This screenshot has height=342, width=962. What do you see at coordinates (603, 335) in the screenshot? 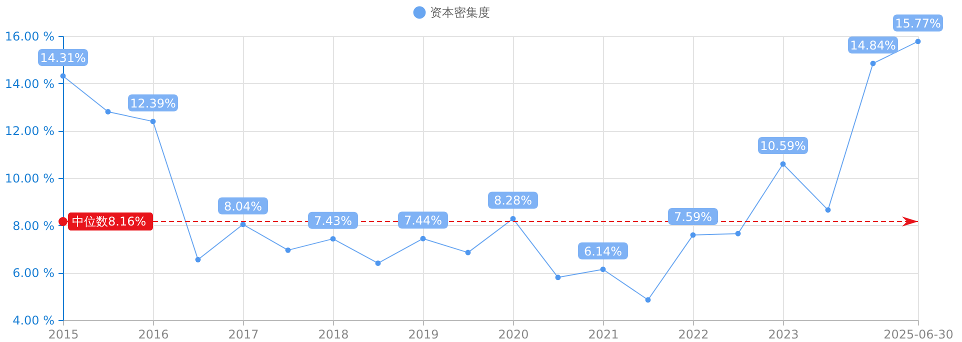
I see `x-tick-label: 2021` at bounding box center [603, 335].